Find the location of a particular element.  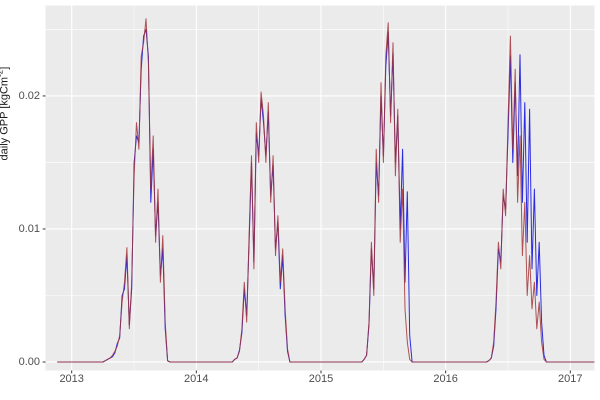

y-axis-title-superscript: -2 is located at coordinates (2, 73).